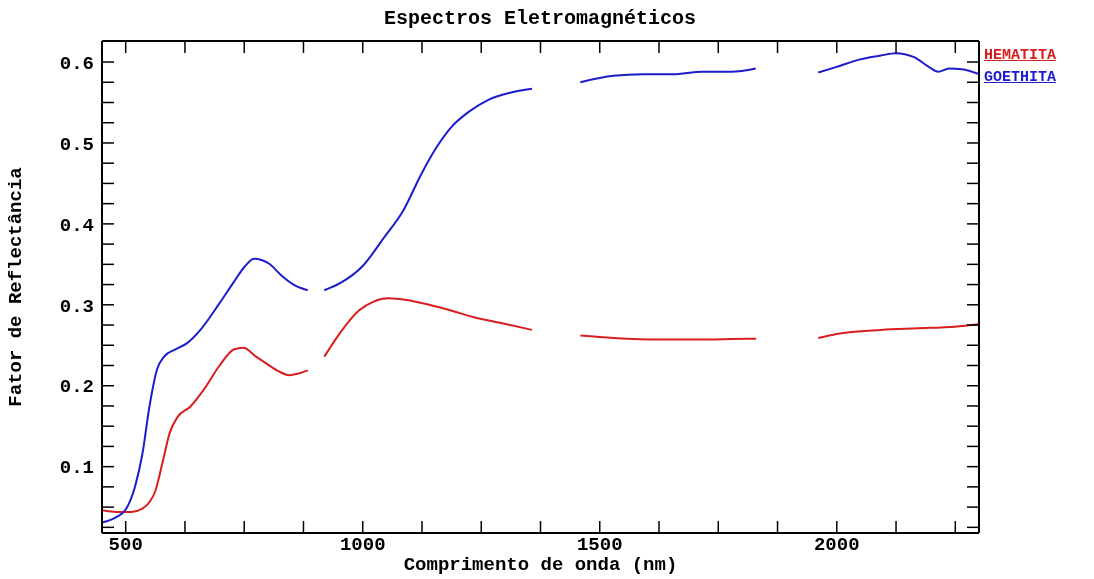  I want to click on y-tick-label: 0.2, so click(76, 387).